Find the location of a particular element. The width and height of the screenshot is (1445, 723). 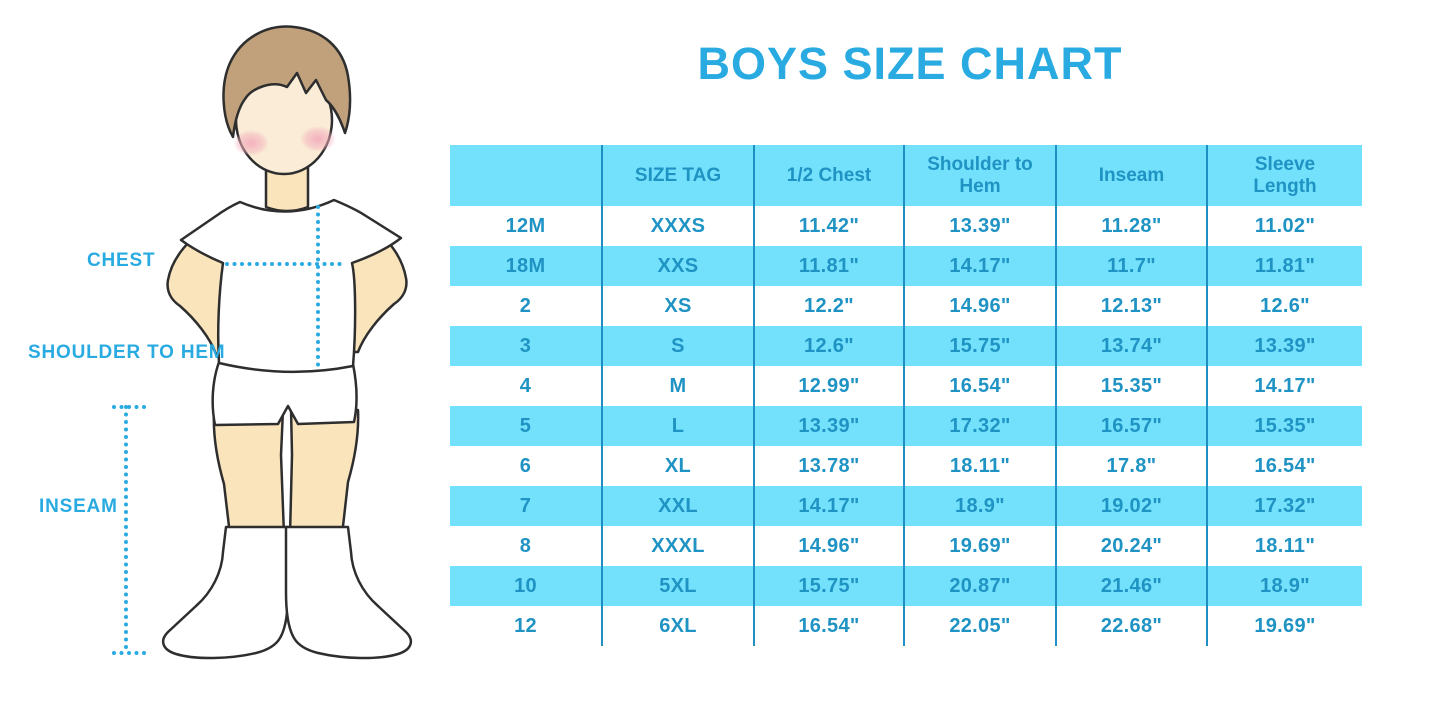

measurement-cell: 13.74" is located at coordinates (1132, 346).